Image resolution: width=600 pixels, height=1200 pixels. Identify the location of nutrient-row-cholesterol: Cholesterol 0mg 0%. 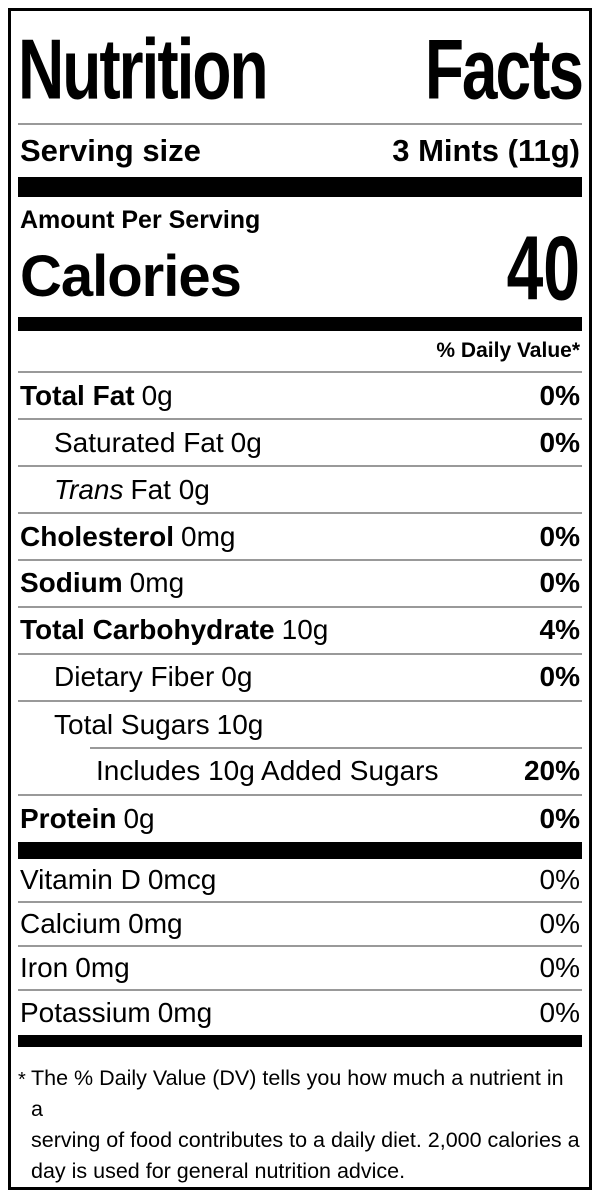
(300, 538).